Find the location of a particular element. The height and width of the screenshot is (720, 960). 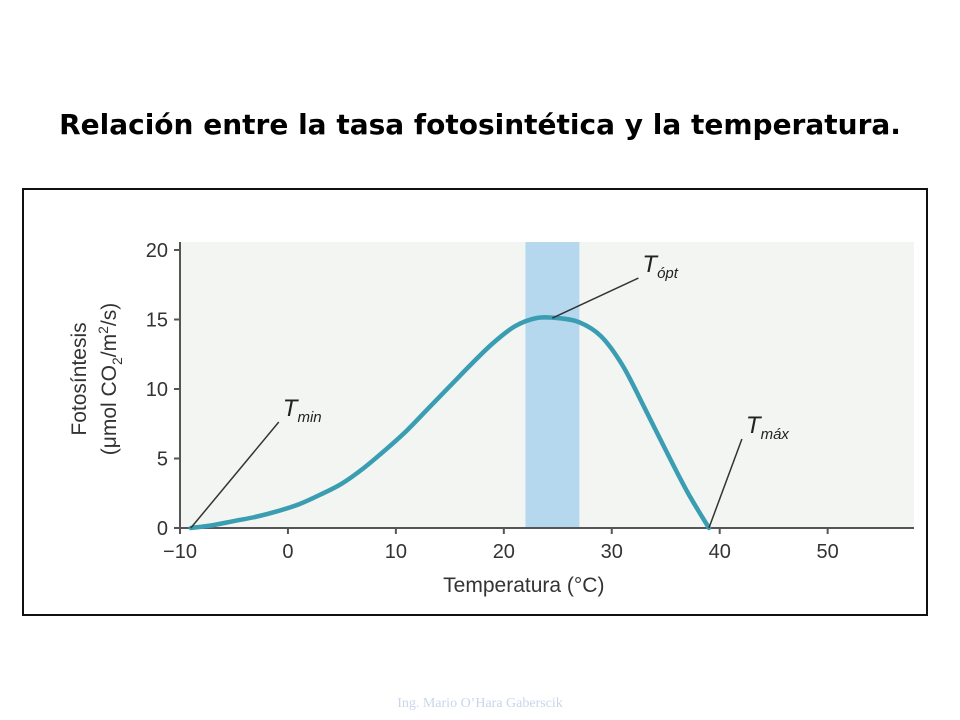

y-axis-unit-end: /s) is located at coordinates (109, 314).